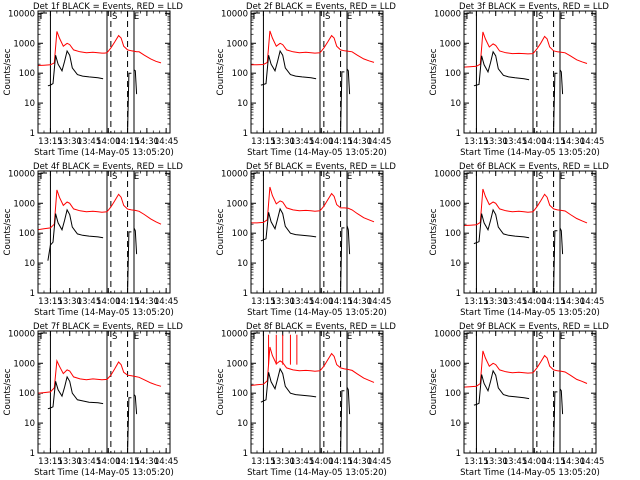 This screenshot has height=480, width=640. I want to click on chart-title: Det 3f BLACK = Events, RED = LLD, so click(534, 7).